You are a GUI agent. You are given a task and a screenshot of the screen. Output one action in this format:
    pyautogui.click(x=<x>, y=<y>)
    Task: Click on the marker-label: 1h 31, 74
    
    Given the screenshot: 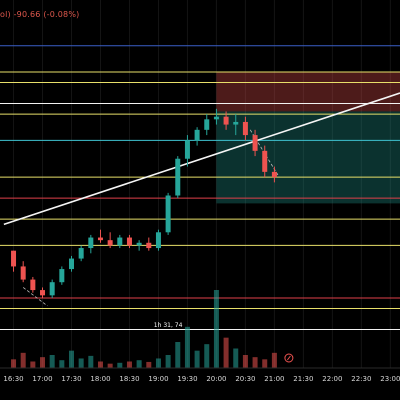 What is the action you would take?
    pyautogui.click(x=168, y=325)
    